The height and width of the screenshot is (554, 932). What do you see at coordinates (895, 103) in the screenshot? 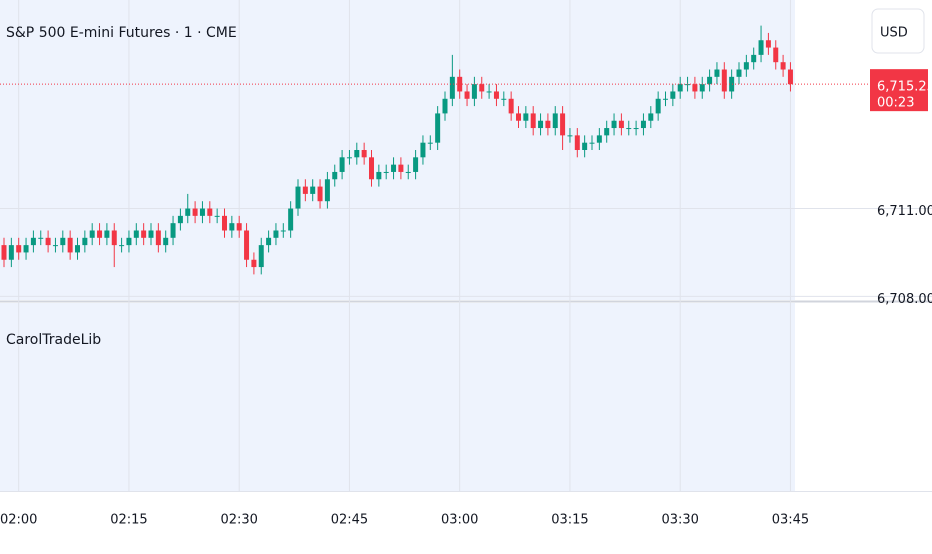
I see `countdown-label: 00:23` at bounding box center [895, 103].